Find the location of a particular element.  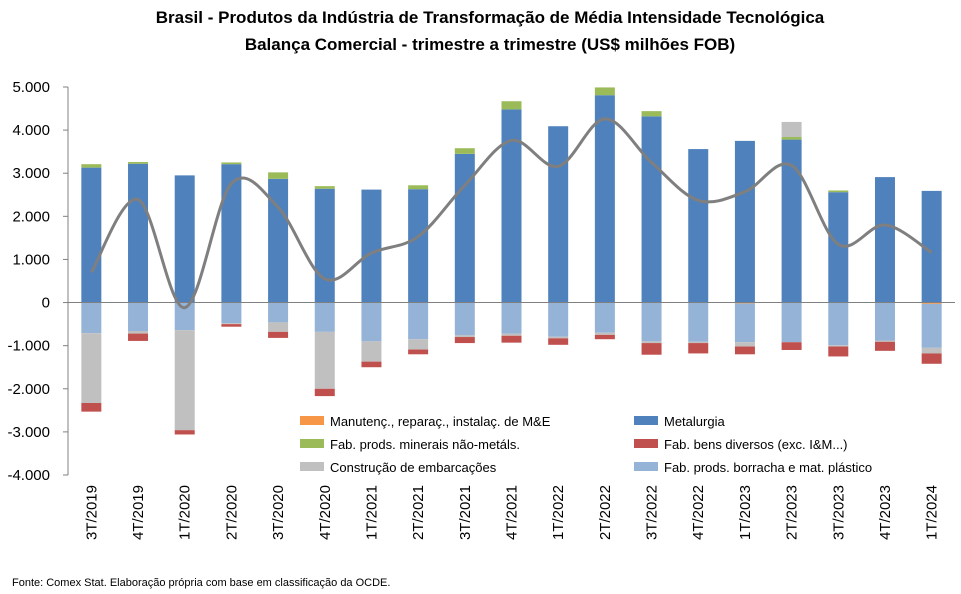

x-tick-label: 4T/2022 is located at coordinates (698, 512).